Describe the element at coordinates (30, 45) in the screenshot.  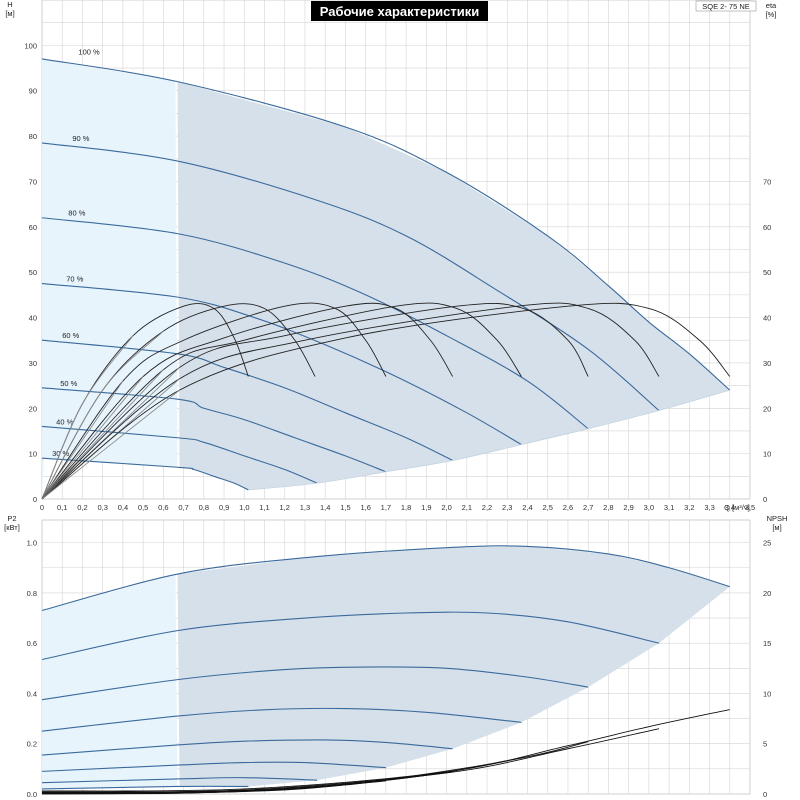
I see `y-tick-label: 100` at that location.